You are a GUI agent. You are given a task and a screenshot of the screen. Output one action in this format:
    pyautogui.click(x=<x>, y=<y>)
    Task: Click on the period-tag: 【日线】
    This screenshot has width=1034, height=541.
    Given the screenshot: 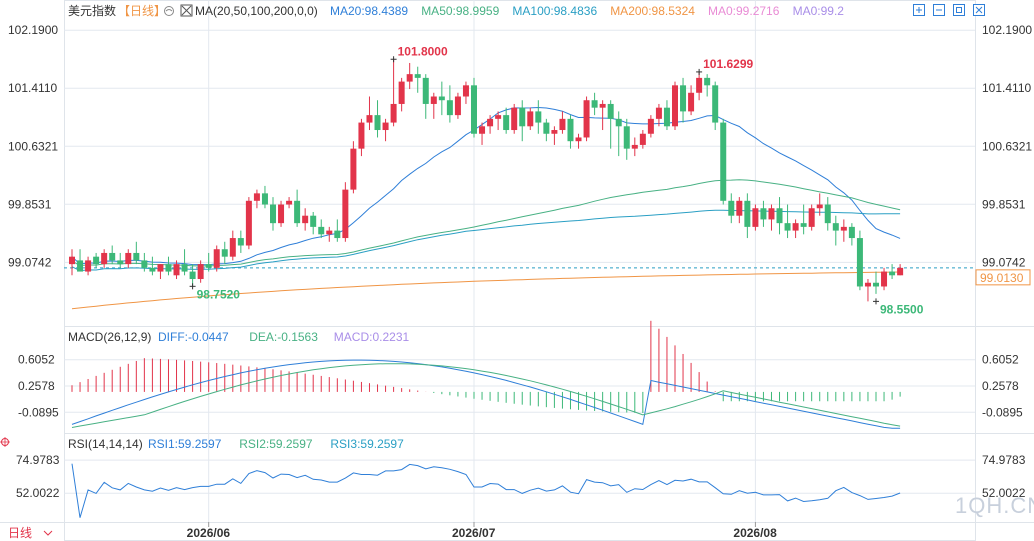 What is the action you would take?
    pyautogui.click(x=142, y=11)
    